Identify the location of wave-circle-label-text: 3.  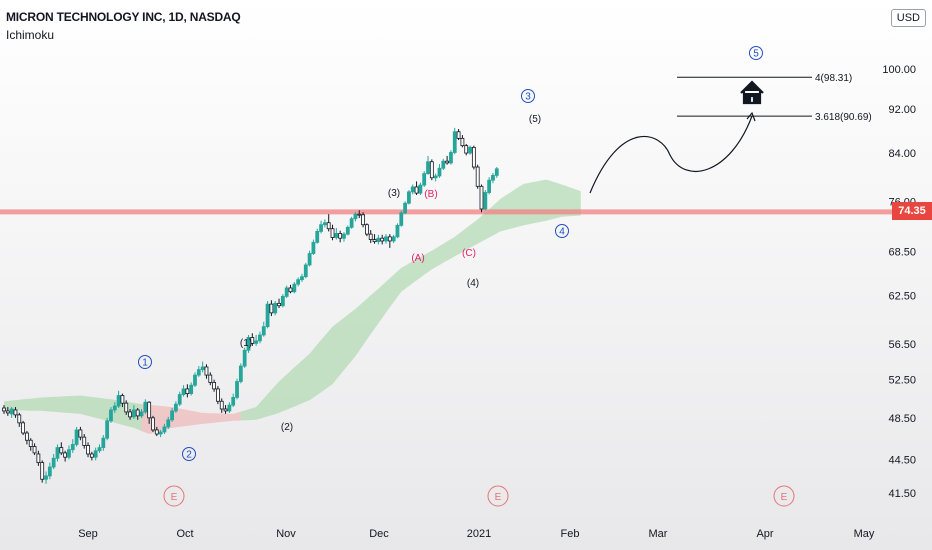
(528, 97).